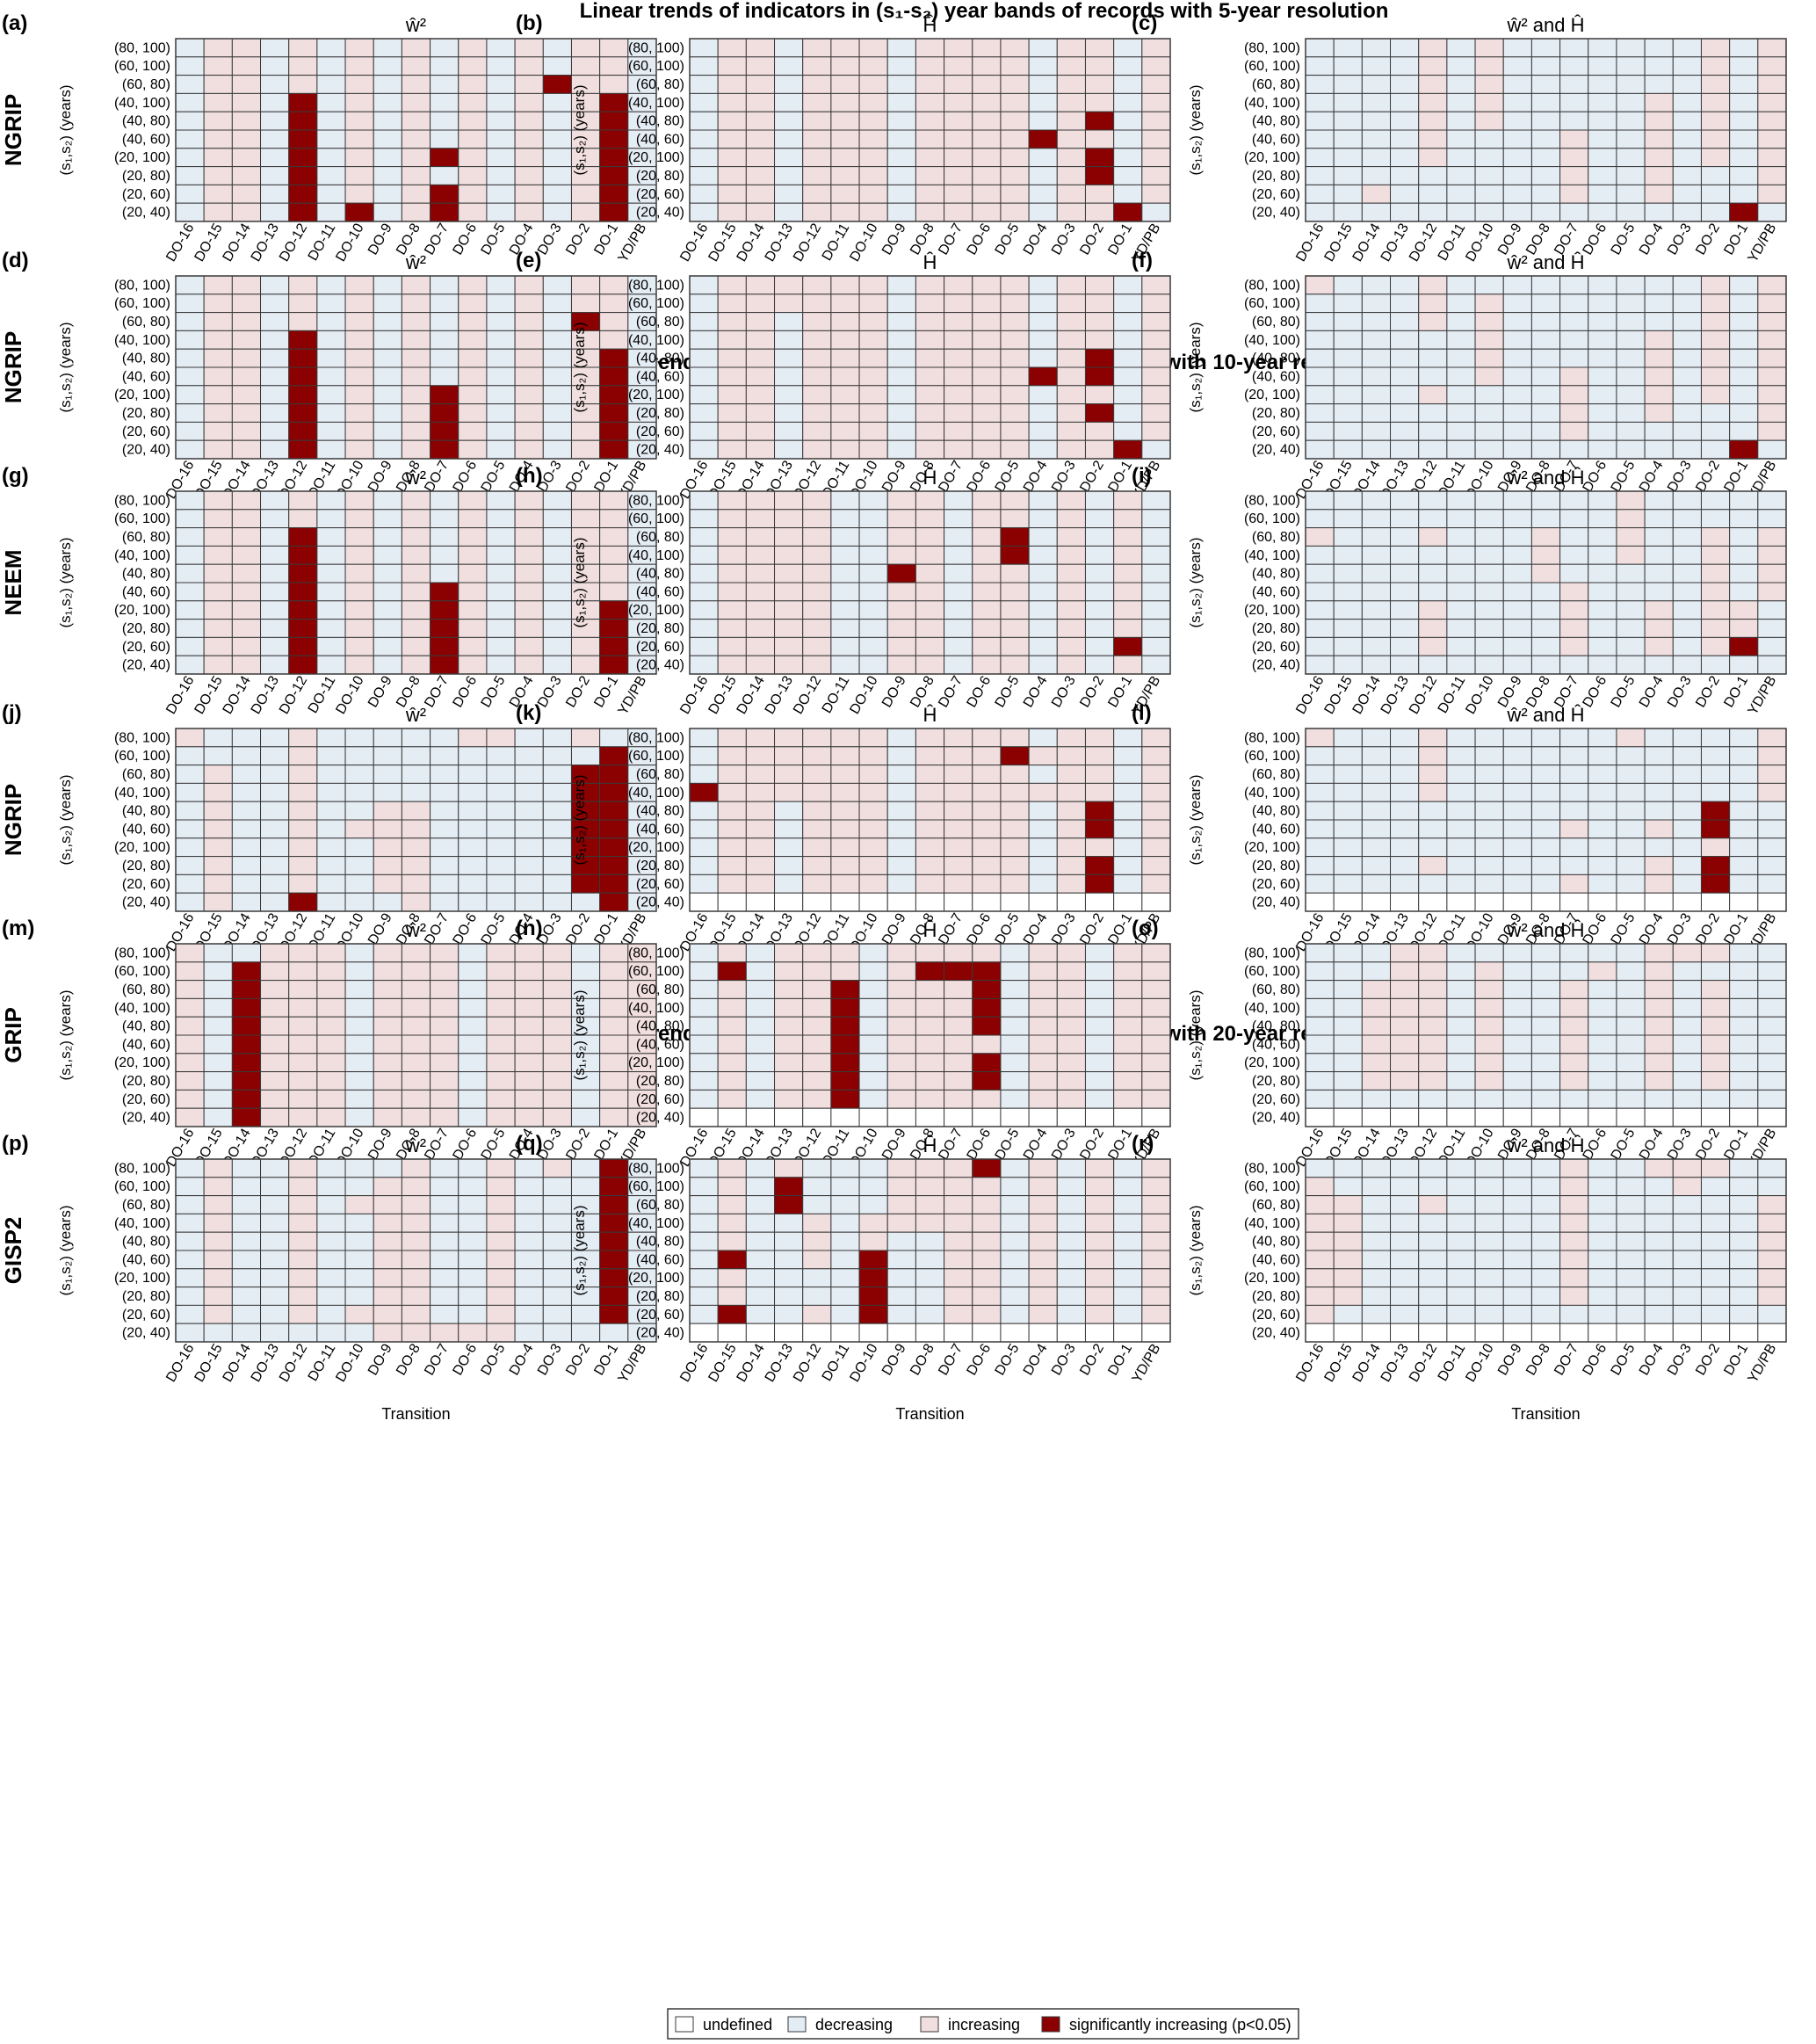 The width and height of the screenshot is (1816, 2044). What do you see at coordinates (1146, 929) in the screenshot?
I see `panel-letter: (o)` at bounding box center [1146, 929].